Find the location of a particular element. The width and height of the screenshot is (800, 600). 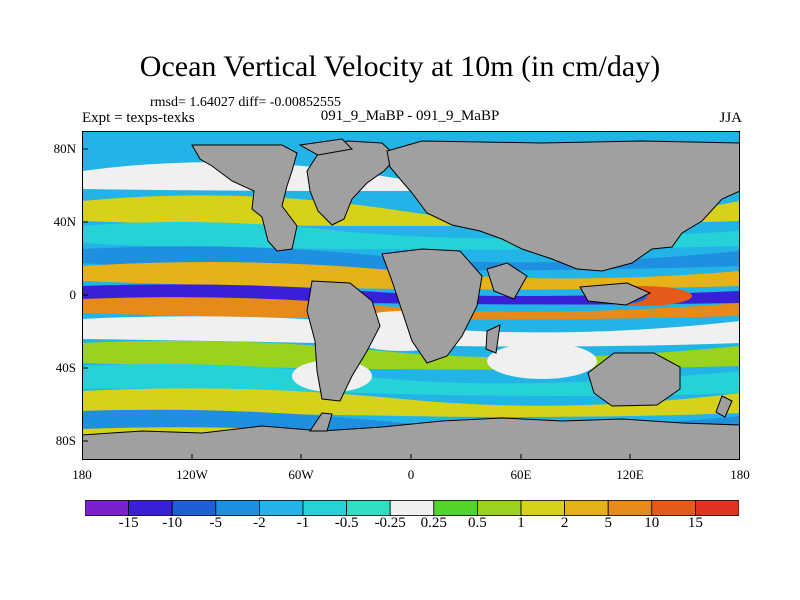

y-tick-label: 40S is located at coordinates (65, 367).